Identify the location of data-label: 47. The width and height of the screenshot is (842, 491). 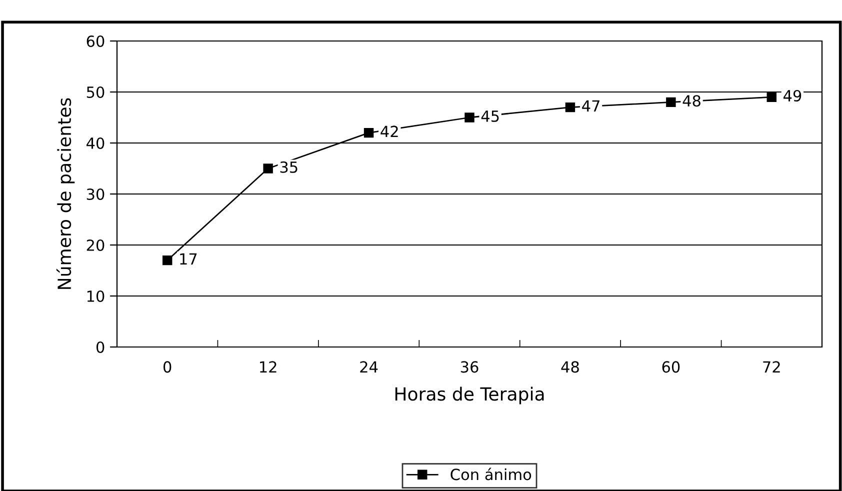
(591, 106).